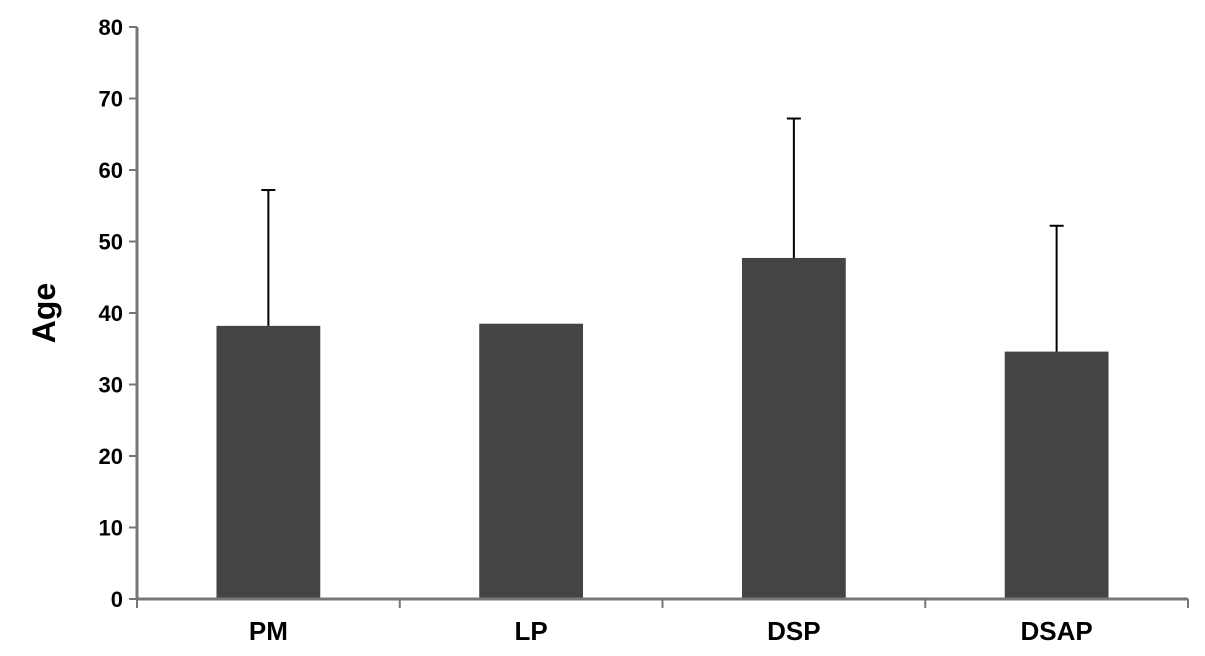 The height and width of the screenshot is (656, 1205). I want to click on y-axis-title: Age, so click(44, 313).